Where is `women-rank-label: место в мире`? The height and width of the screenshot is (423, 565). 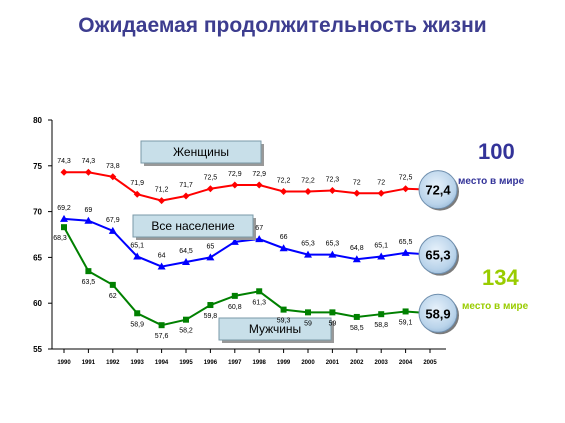
women-rank-label: место в мире is located at coordinates (491, 181).